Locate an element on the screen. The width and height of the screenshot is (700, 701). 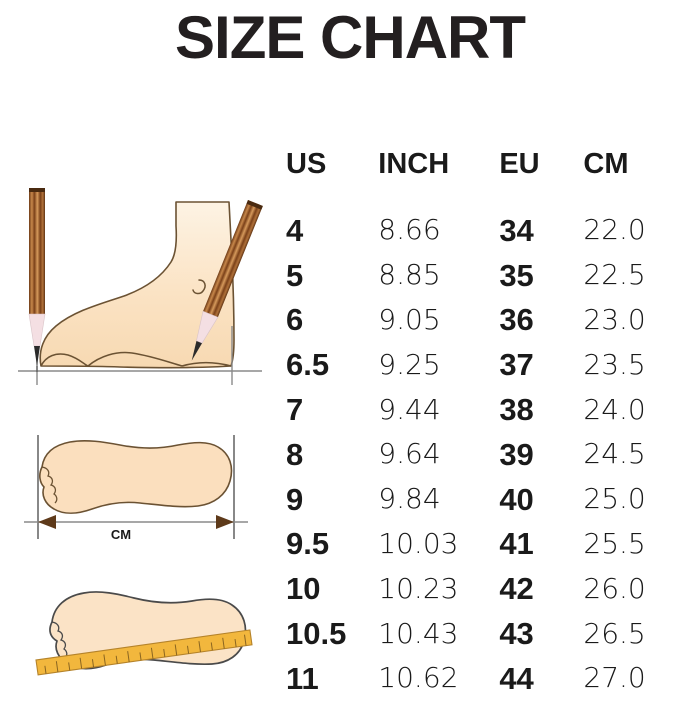
cell-us: 10.5 is located at coordinates (316, 634).